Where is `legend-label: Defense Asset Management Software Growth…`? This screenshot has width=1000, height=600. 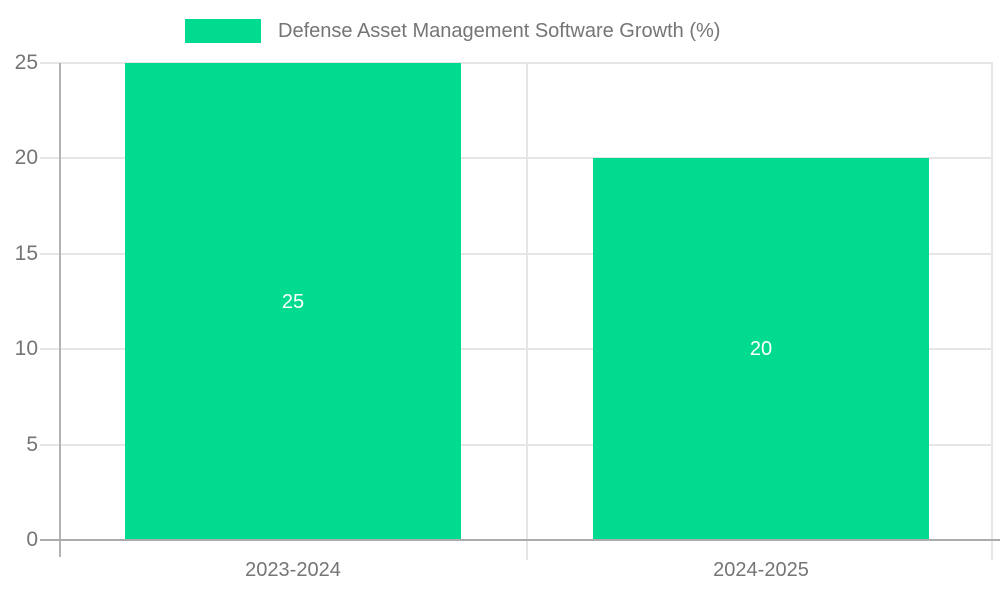 legend-label: Defense Asset Management Software Growth… is located at coordinates (499, 30).